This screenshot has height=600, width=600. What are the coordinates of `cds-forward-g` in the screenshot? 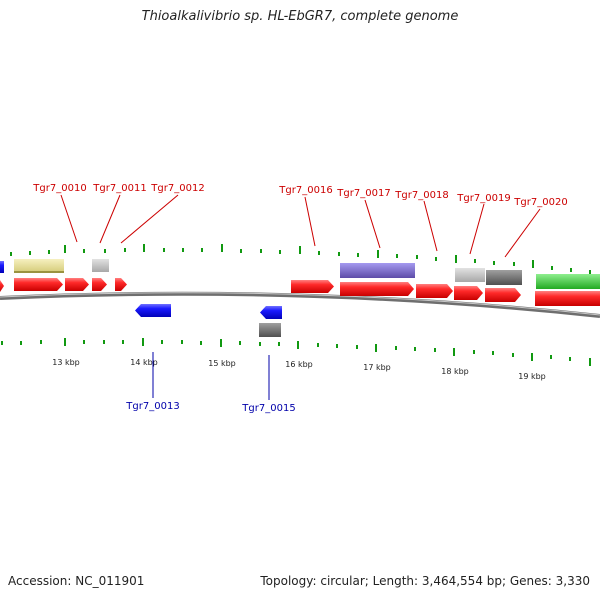 It's located at (434, 291).